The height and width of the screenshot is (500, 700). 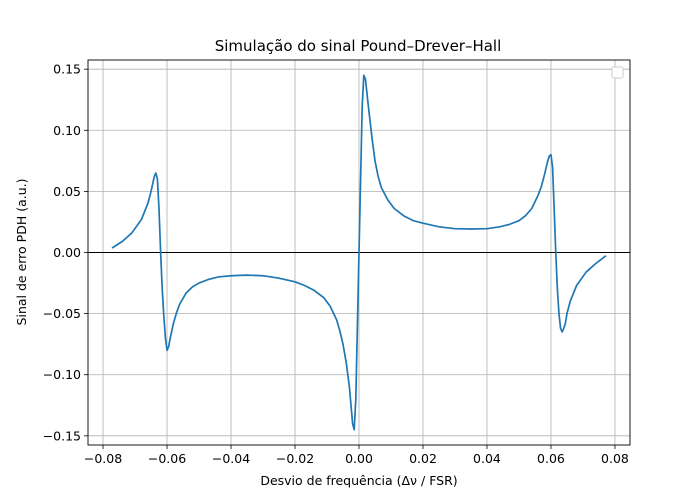 What do you see at coordinates (615, 458) in the screenshot?
I see `x-tick-label: 0.08` at bounding box center [615, 458].